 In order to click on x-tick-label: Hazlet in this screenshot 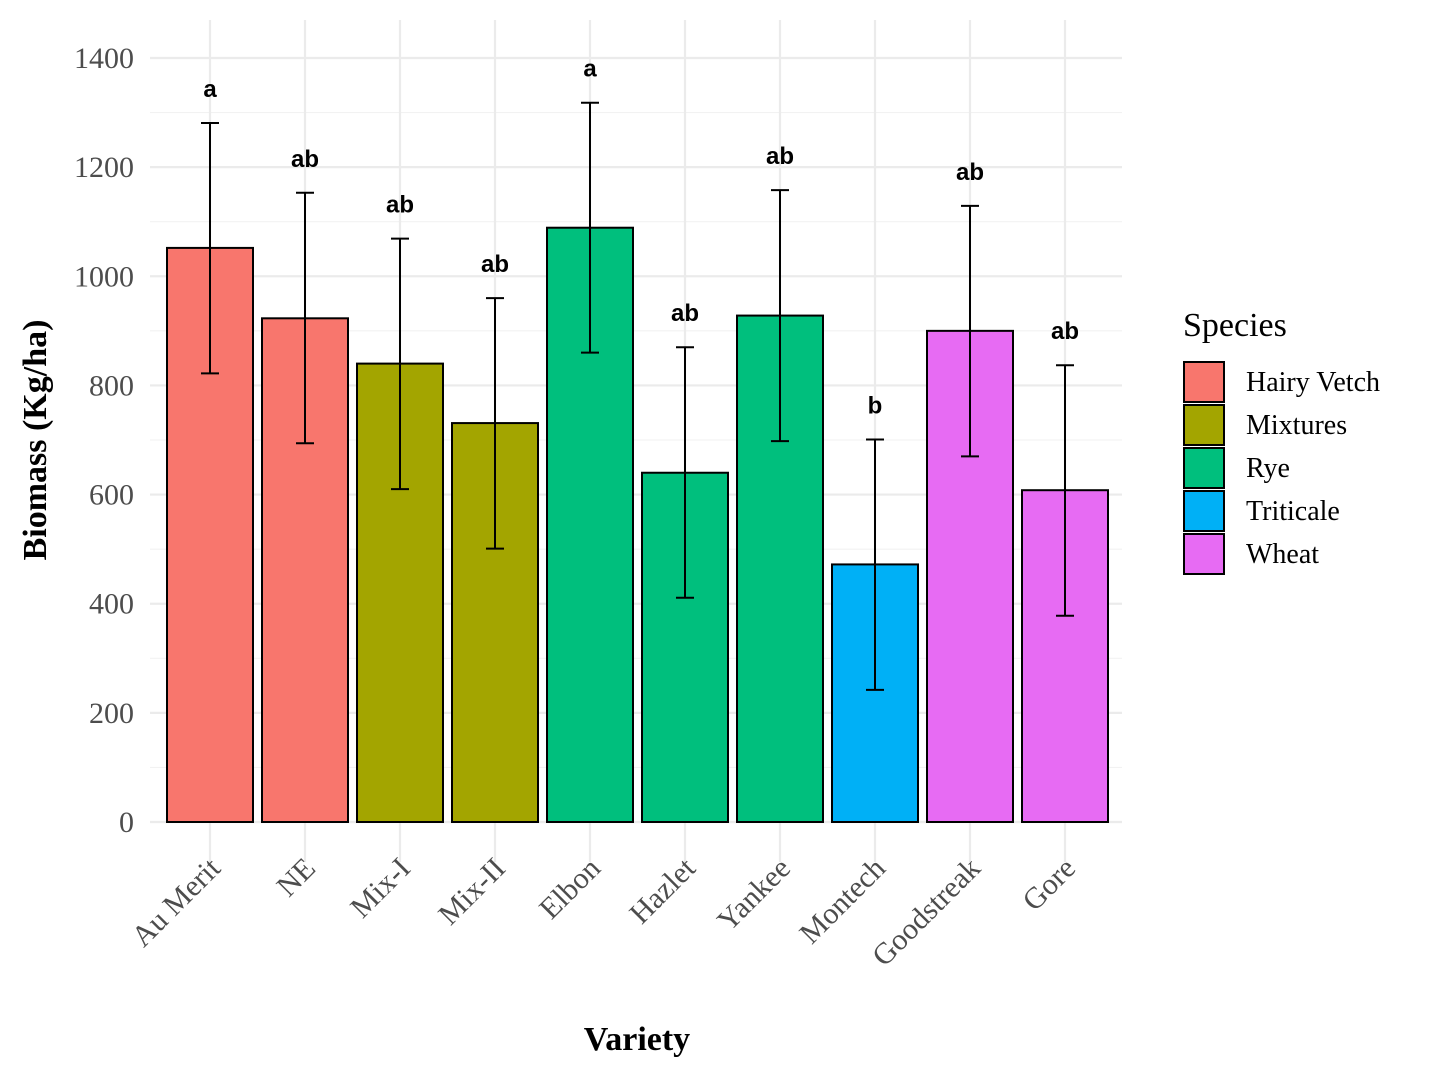, I will do `click(662, 890)`.